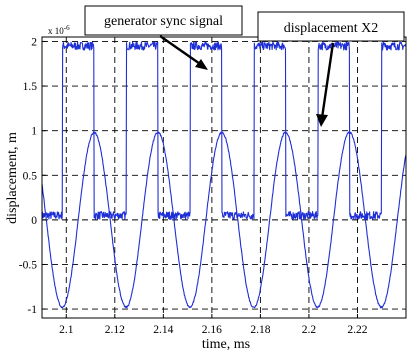 This screenshot has width=408, height=355. What do you see at coordinates (357, 330) in the screenshot?
I see `x-tick-label: 2.22` at bounding box center [357, 330].